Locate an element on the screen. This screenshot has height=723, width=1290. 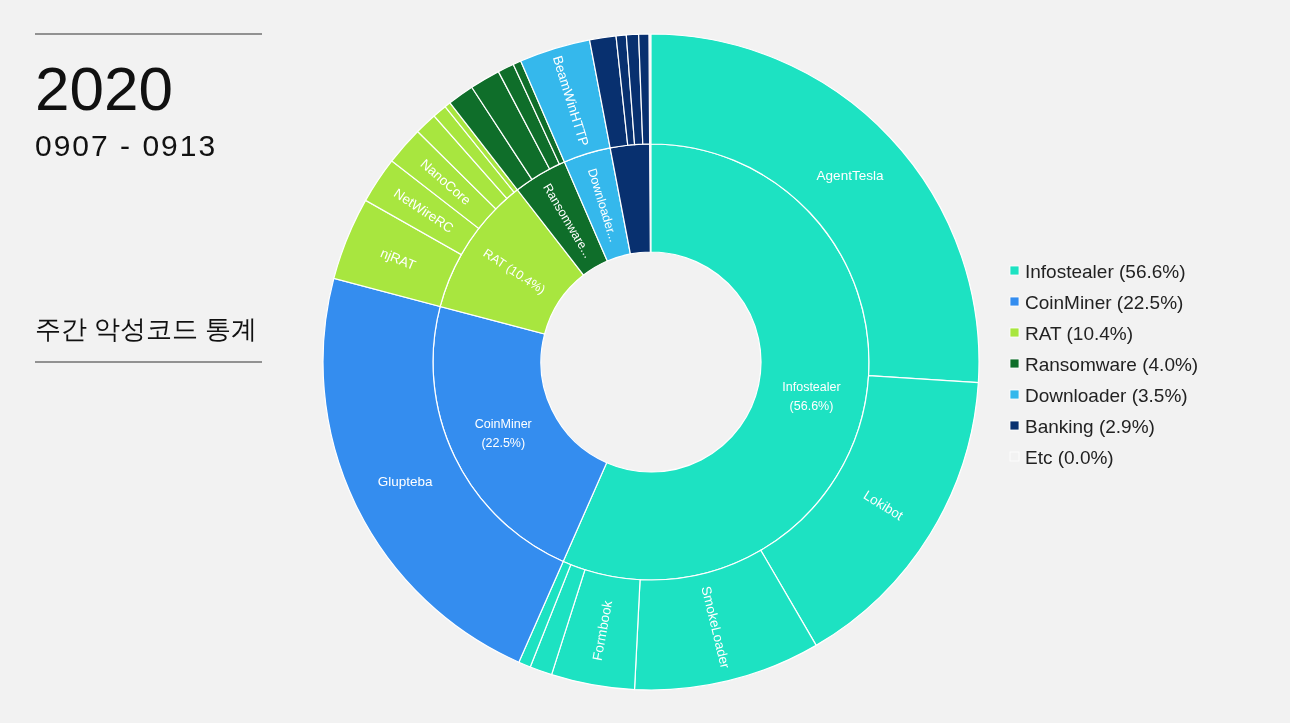
legend-label: Banking (2.9%) is located at coordinates (1090, 426).